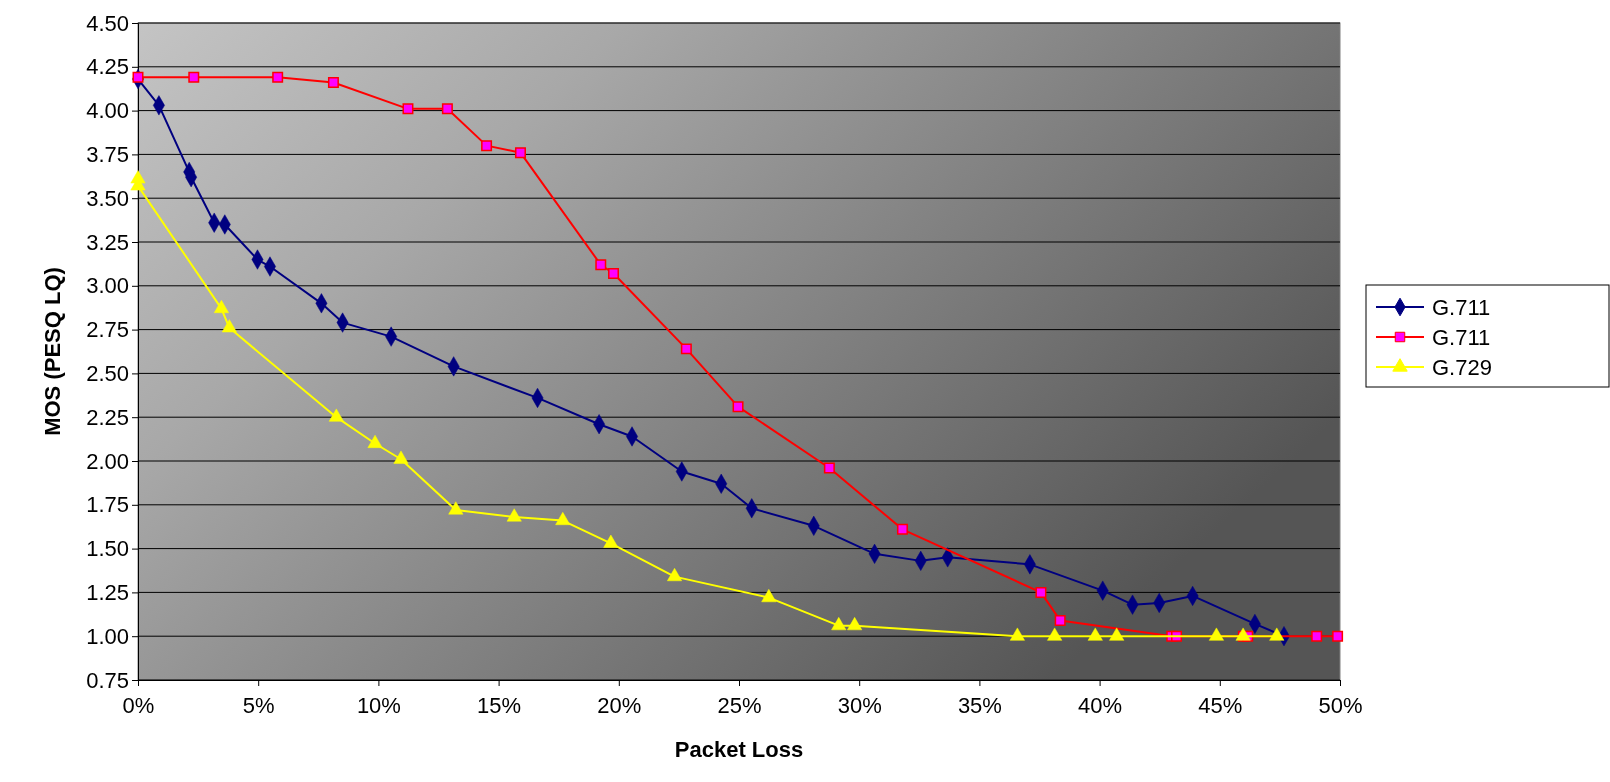  Describe the element at coordinates (107, 286) in the screenshot. I see `y-tick-label: 3.00` at that location.